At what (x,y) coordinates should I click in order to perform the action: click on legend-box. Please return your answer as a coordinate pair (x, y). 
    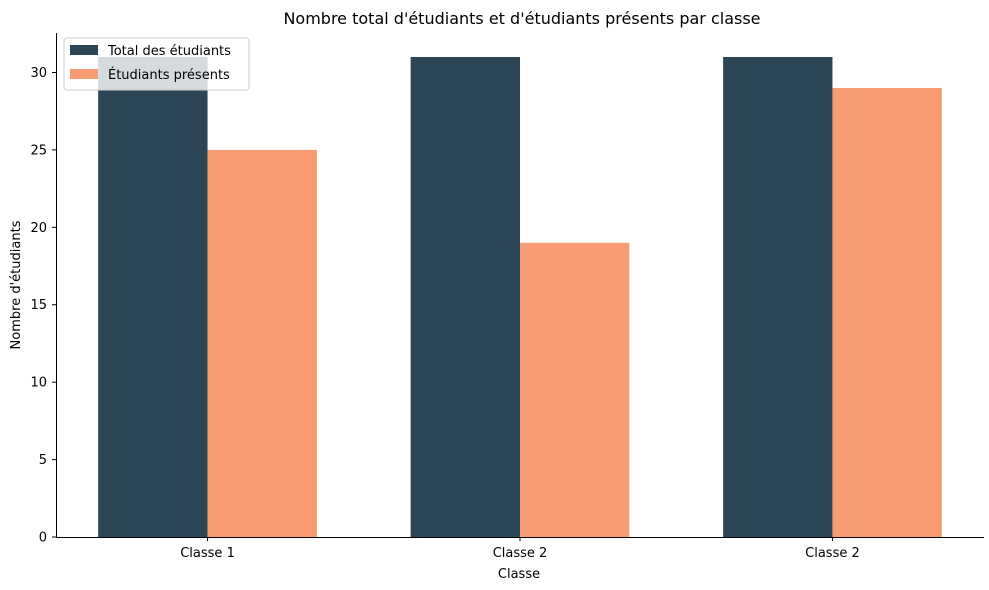
    Looking at the image, I should click on (156, 64).